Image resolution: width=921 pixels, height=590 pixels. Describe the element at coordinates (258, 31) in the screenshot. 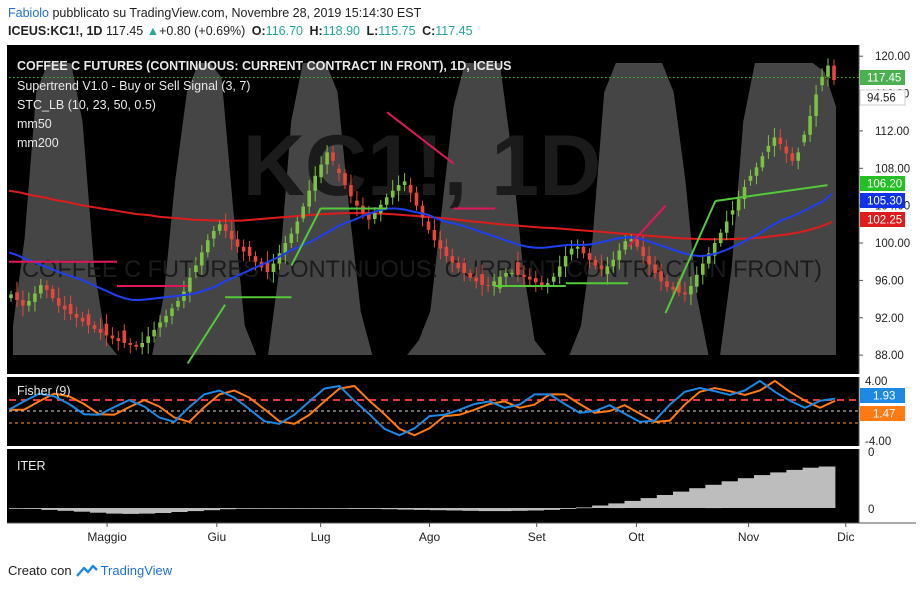

I see `open-label: O:` at that location.